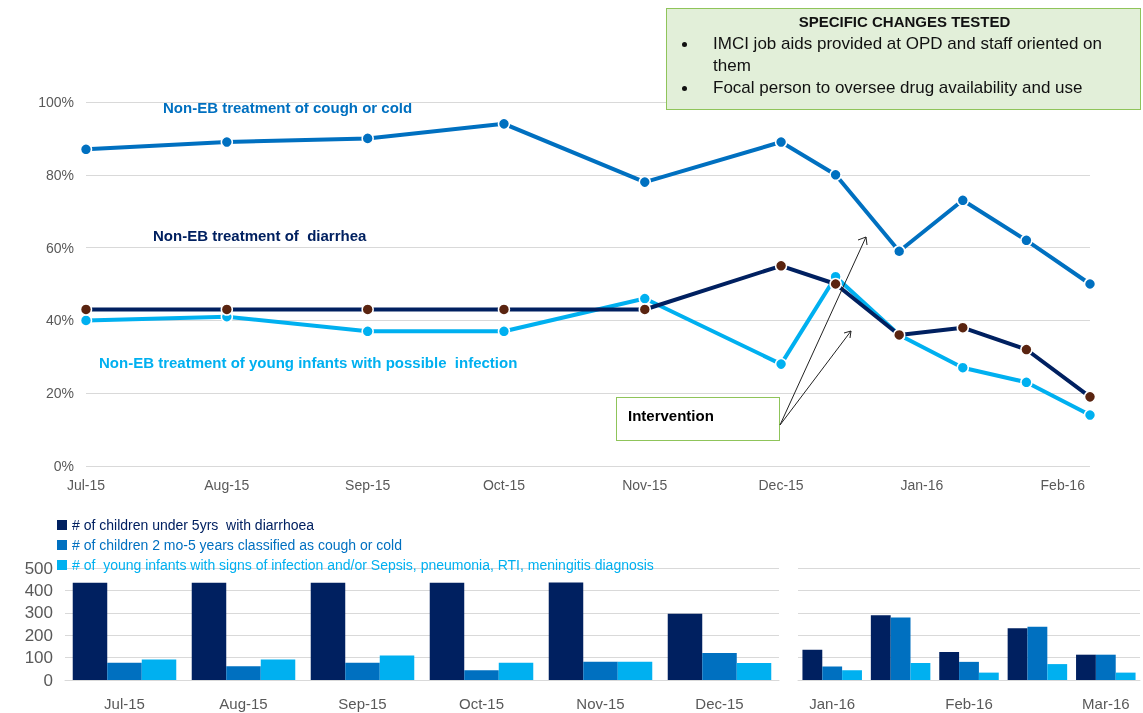  What do you see at coordinates (363, 565) in the screenshot?
I see `legend-label: # of young infants with signs of infection and/or Sepsis, pneumonia, RTI, meningitis diagnosis` at bounding box center [363, 565].